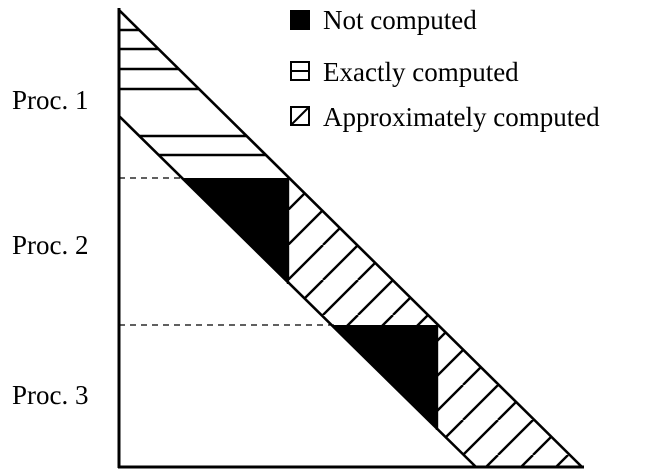  Describe the element at coordinates (50, 100) in the screenshot. I see `proc-1-label: Proc. 1` at that location.